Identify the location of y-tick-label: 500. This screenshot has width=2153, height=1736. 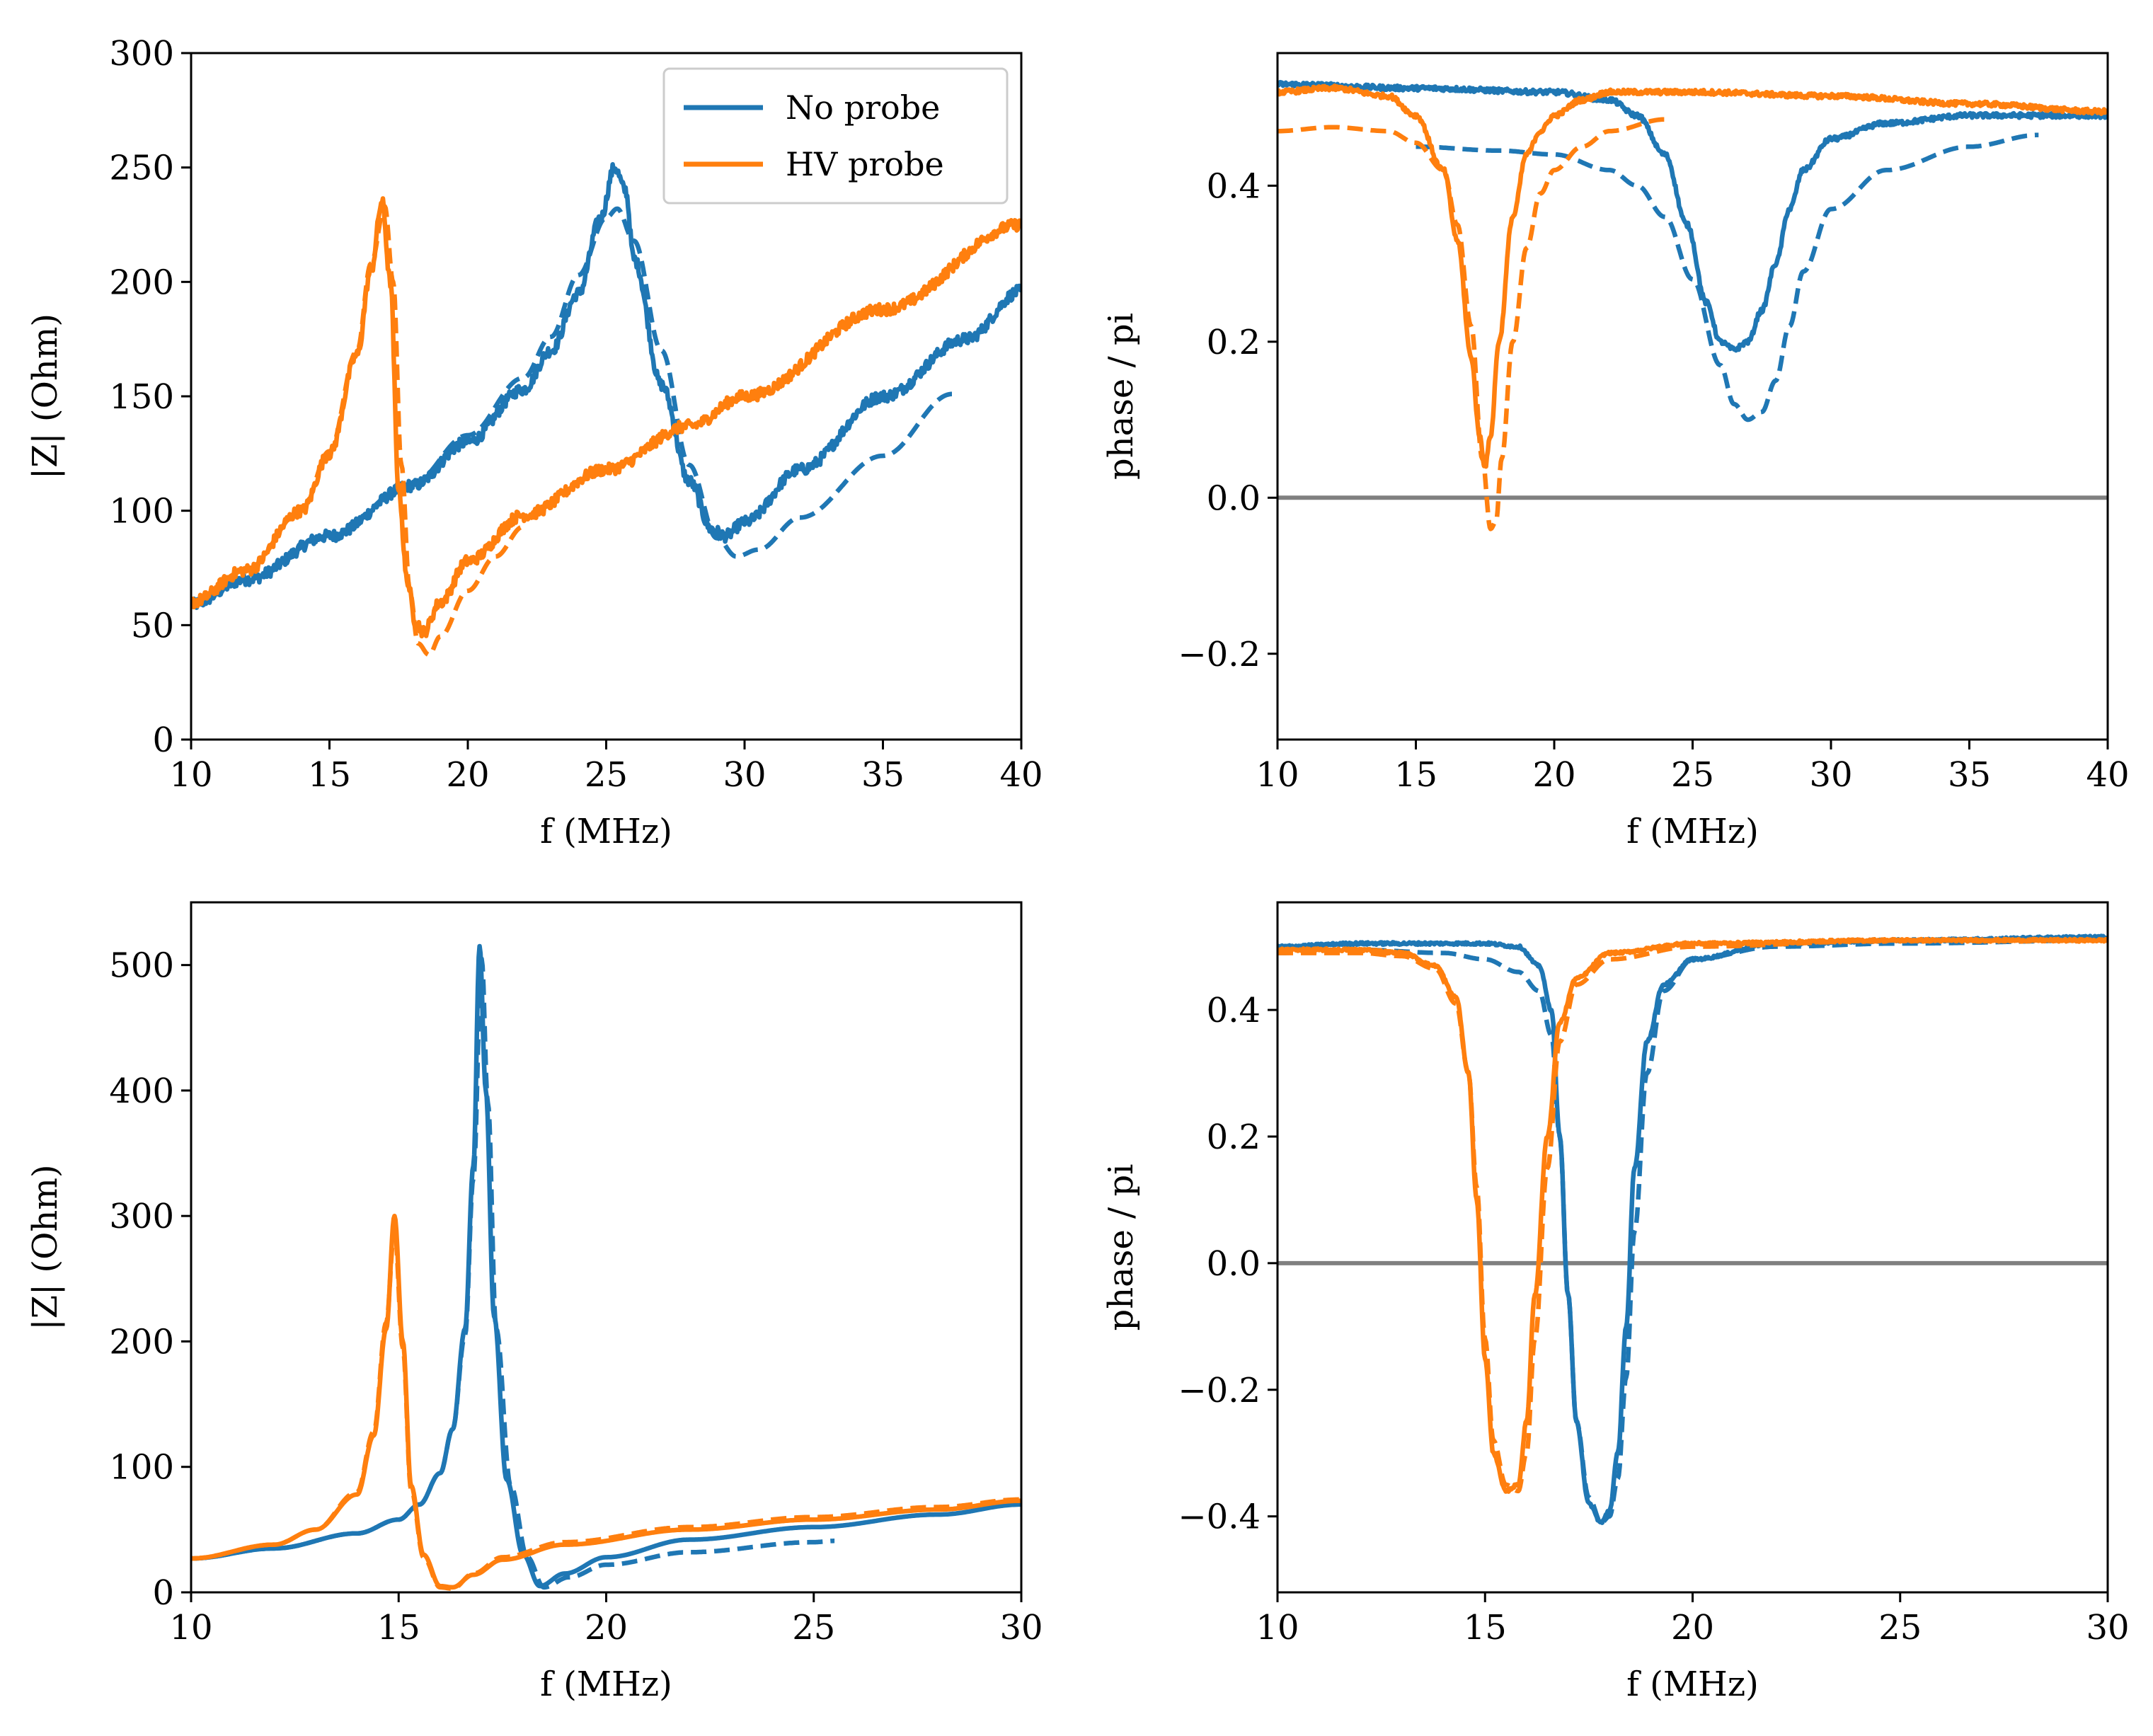
(141, 966).